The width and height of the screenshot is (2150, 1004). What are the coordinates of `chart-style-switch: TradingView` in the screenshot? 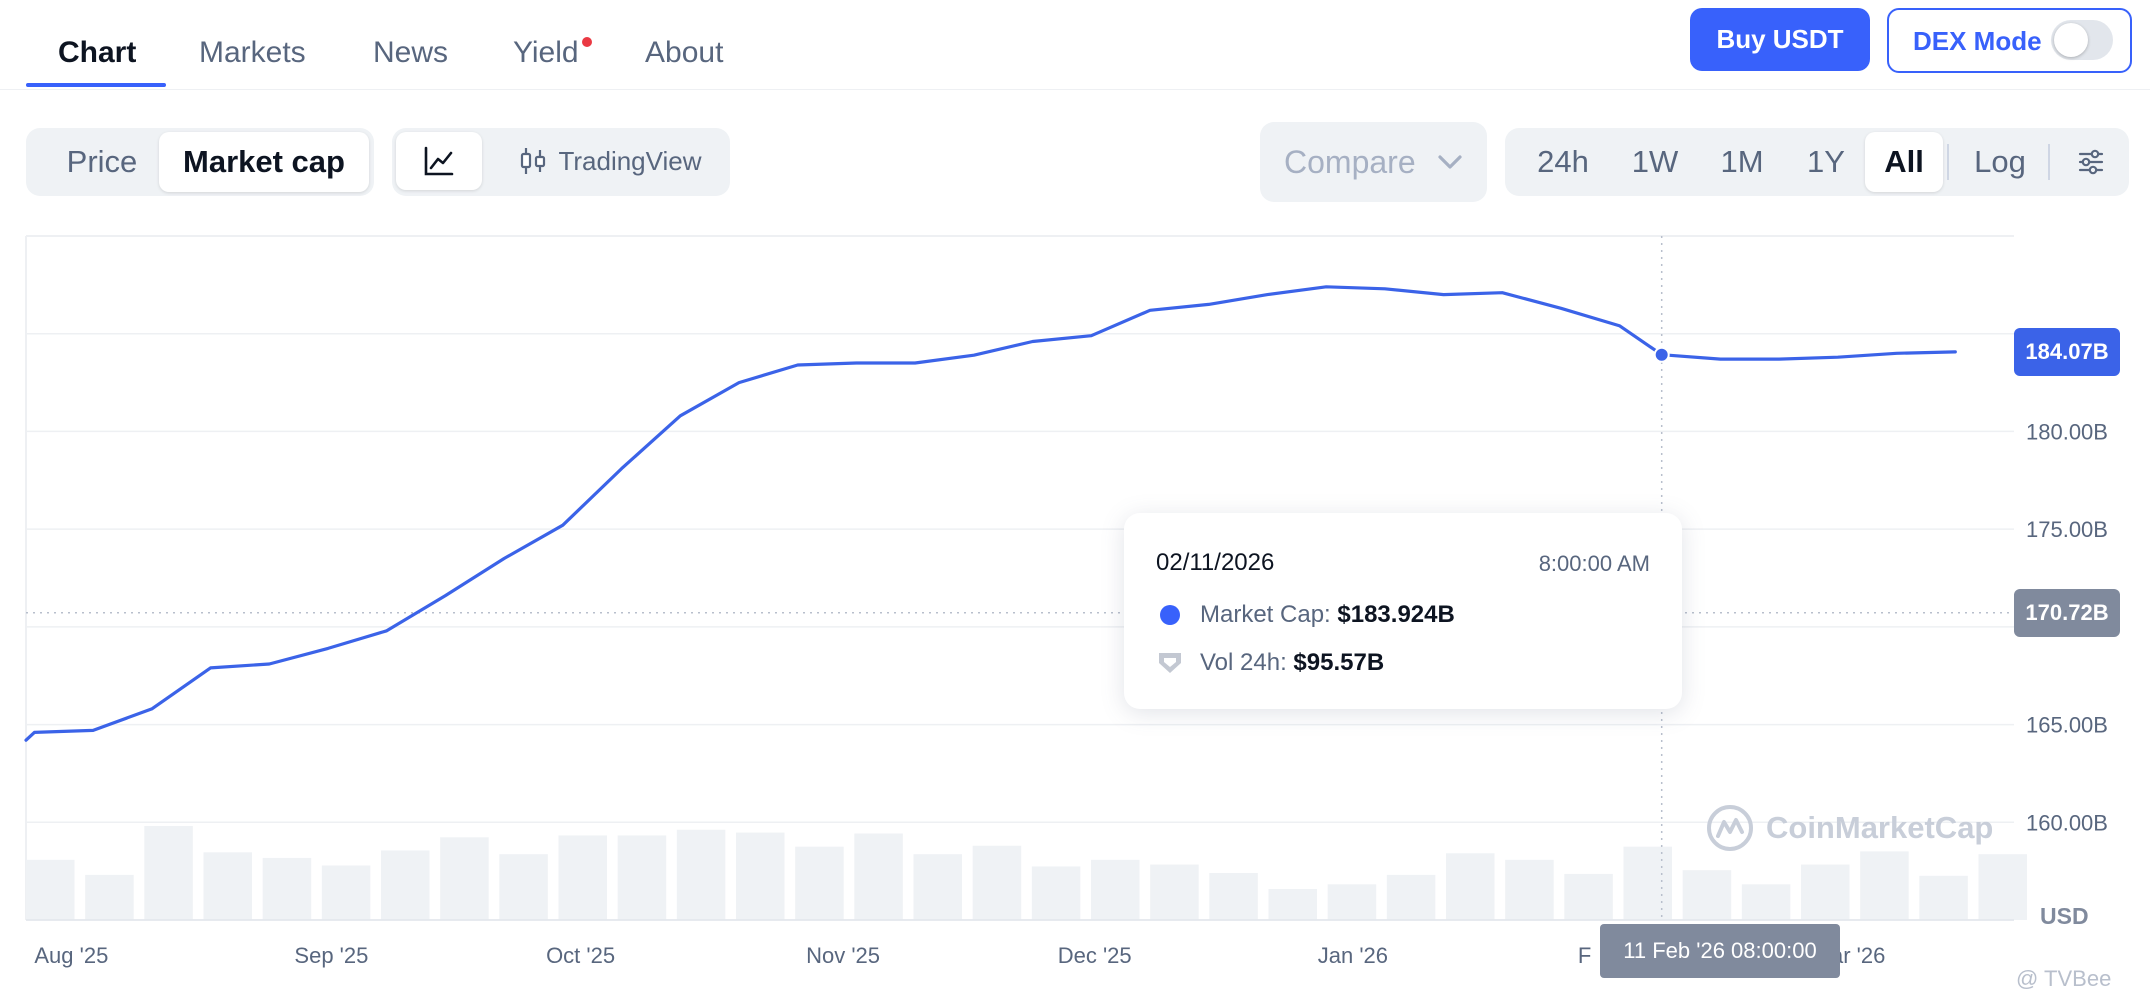 It's located at (561, 162).